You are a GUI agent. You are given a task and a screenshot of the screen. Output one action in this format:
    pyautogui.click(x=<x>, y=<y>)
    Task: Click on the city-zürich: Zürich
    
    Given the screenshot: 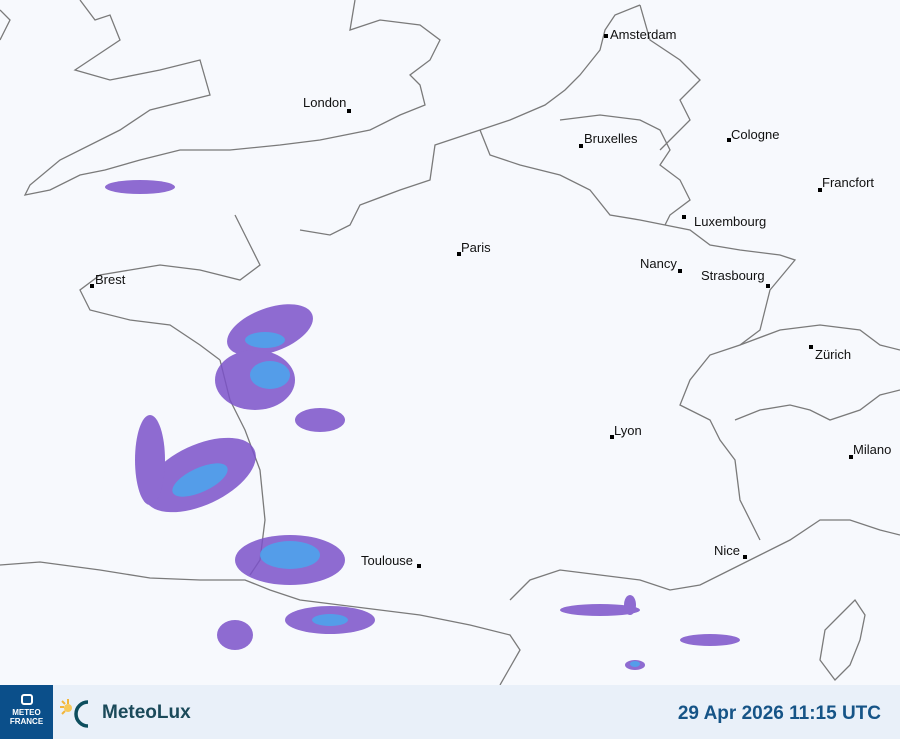 What is the action you would take?
    pyautogui.click(x=830, y=353)
    